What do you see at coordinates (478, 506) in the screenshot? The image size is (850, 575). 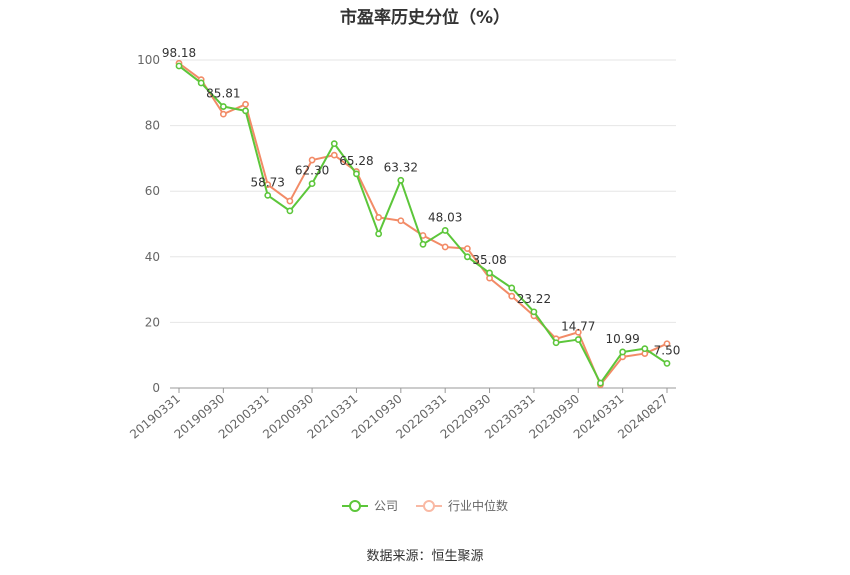 I see `legend-industry-label: 行业中位数` at bounding box center [478, 506].